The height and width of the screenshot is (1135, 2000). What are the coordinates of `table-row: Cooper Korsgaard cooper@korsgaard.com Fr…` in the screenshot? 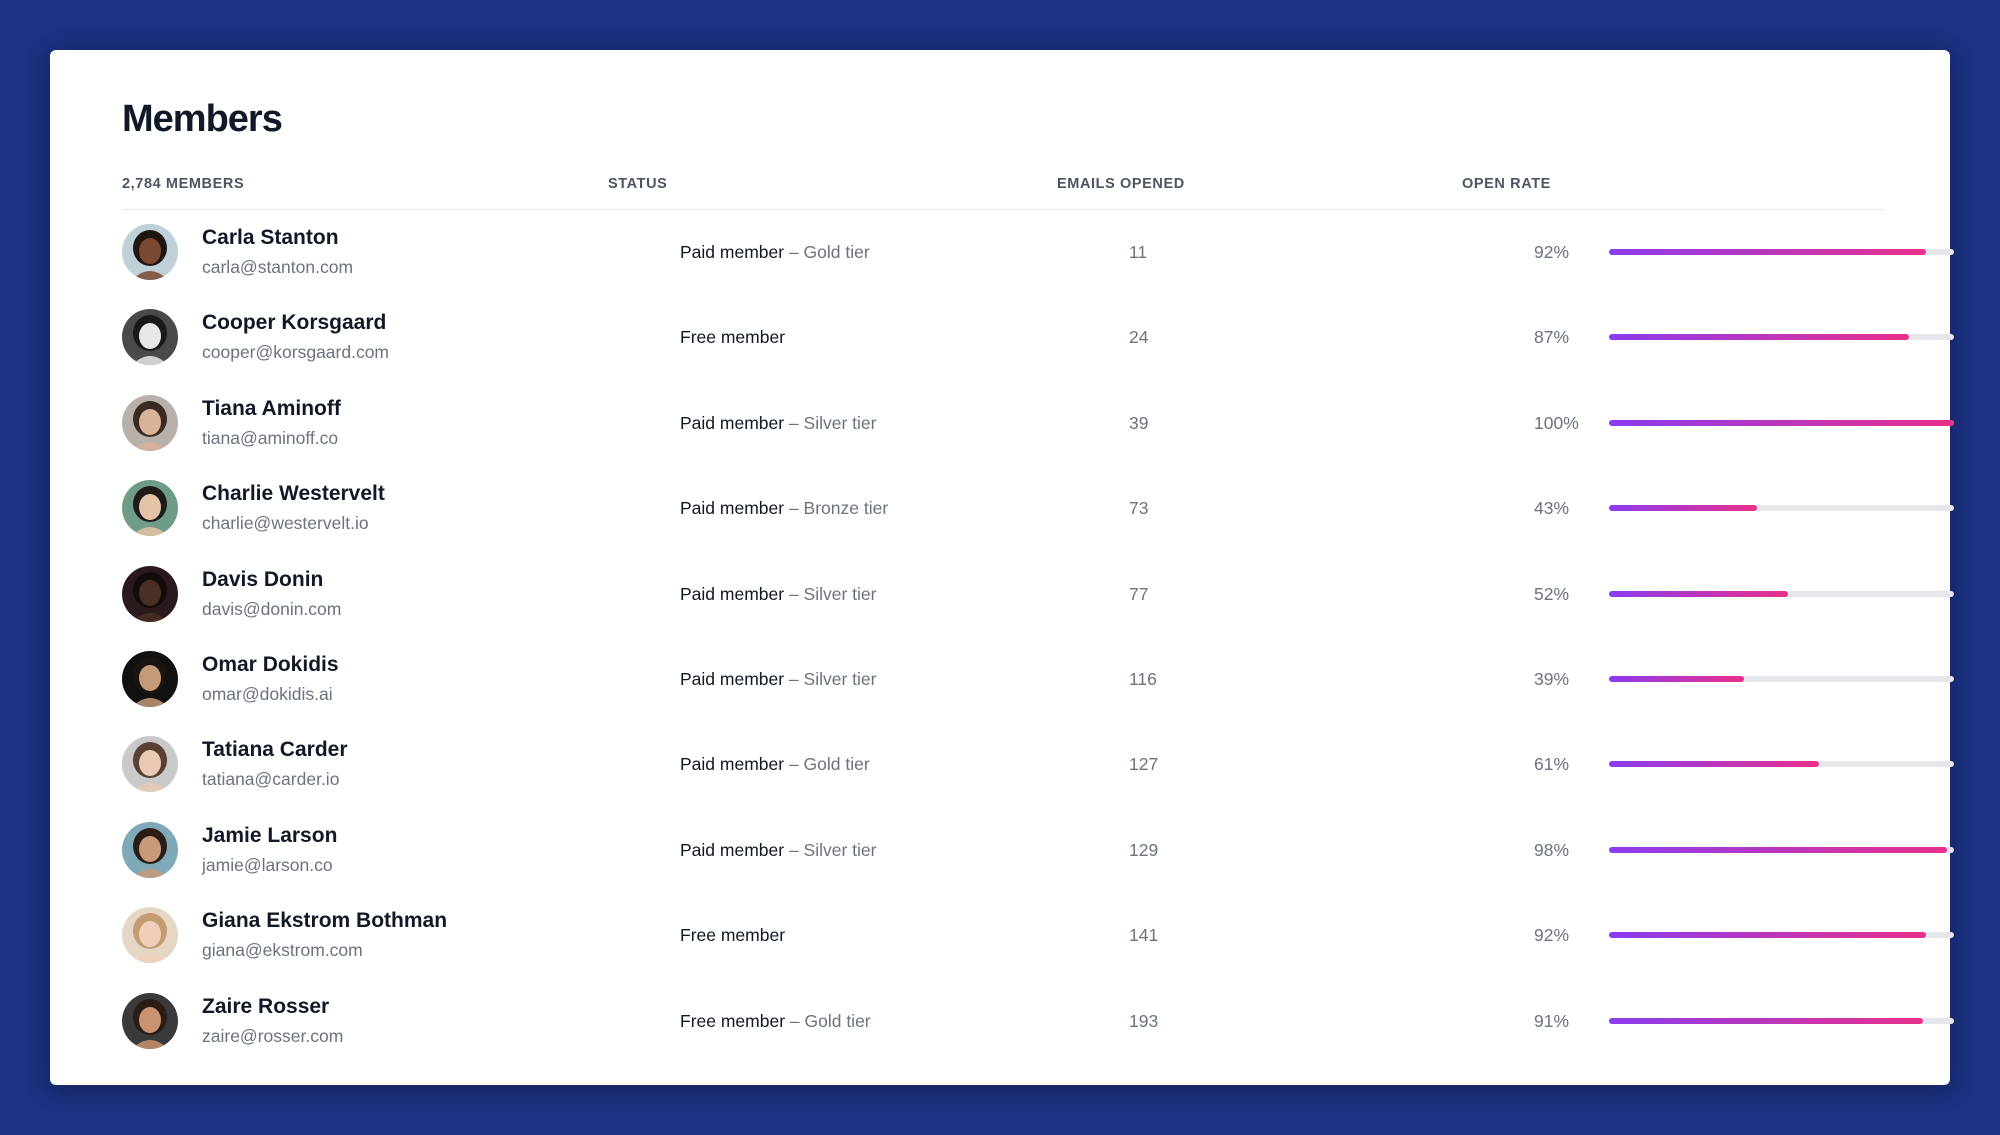 It's located at (1038, 337).